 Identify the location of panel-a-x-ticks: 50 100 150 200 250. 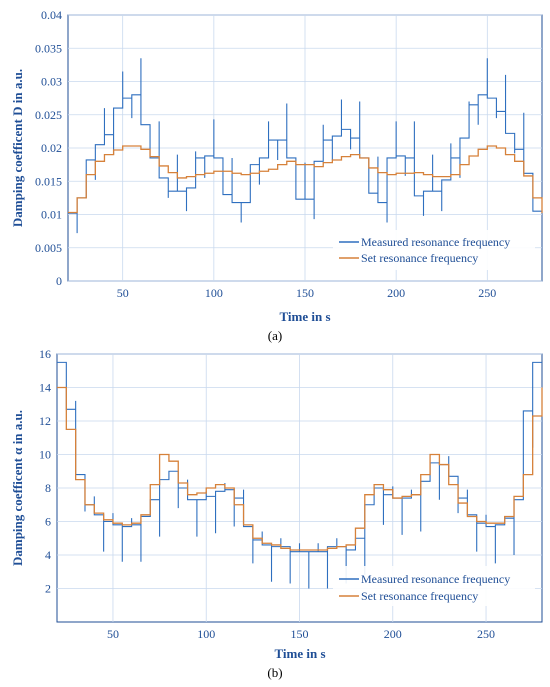
(307, 293).